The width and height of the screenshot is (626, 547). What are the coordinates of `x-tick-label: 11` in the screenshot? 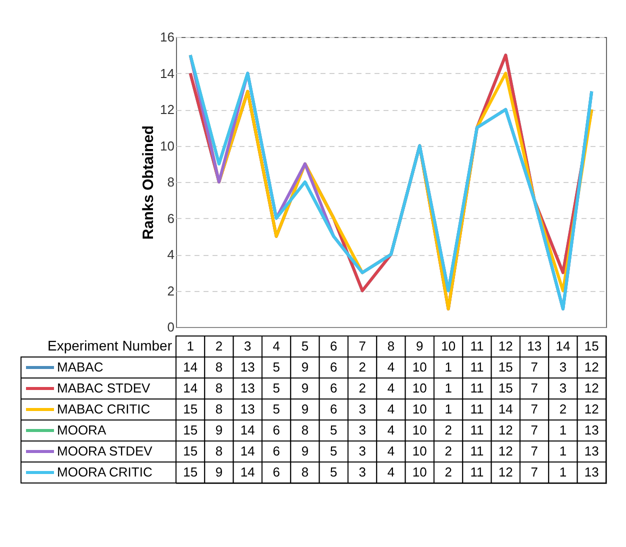 It's located at (477, 346).